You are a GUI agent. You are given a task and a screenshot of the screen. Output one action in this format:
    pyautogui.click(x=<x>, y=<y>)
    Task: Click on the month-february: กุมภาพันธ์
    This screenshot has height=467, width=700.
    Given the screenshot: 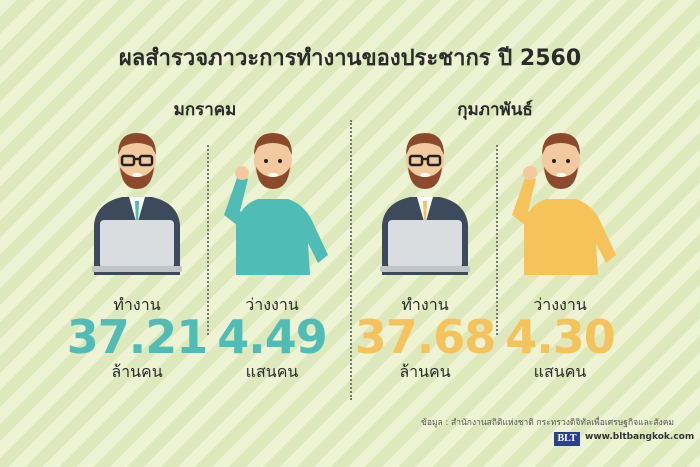 What is the action you would take?
    pyautogui.click(x=495, y=110)
    